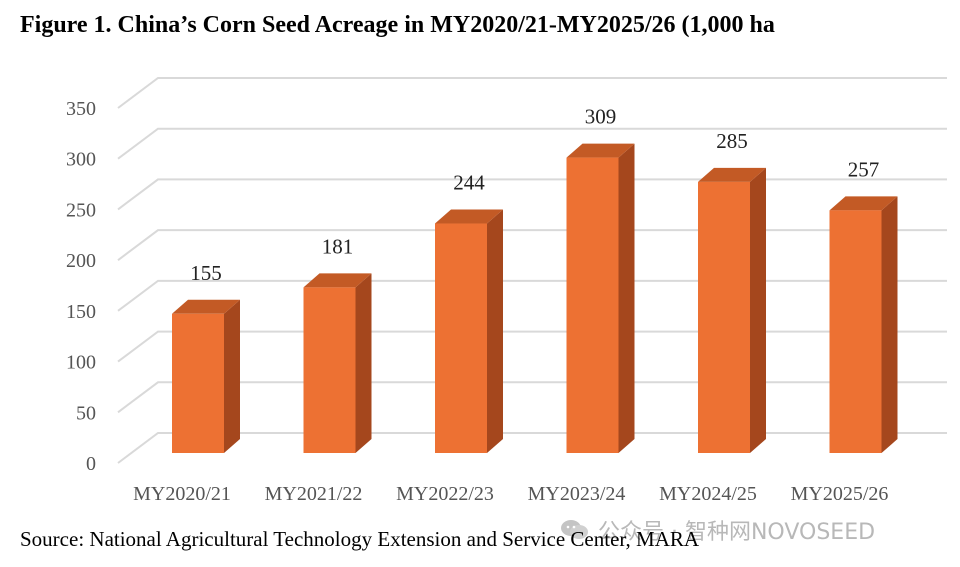 Image resolution: width=960 pixels, height=567 pixels. I want to click on y-axis-ticks: 0 50 100 150 200 250 300 350, so click(81, 286).